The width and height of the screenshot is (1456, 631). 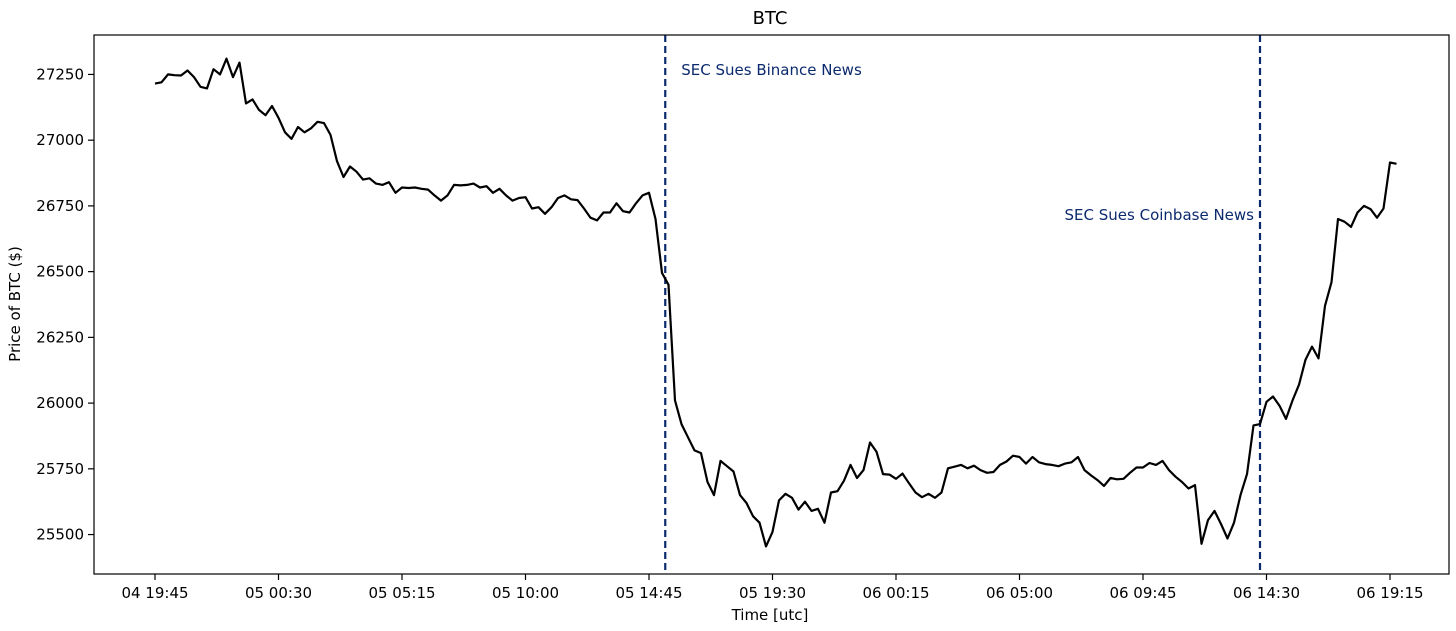 I want to click on x-tick-label: 05 10:00, so click(x=525, y=593).